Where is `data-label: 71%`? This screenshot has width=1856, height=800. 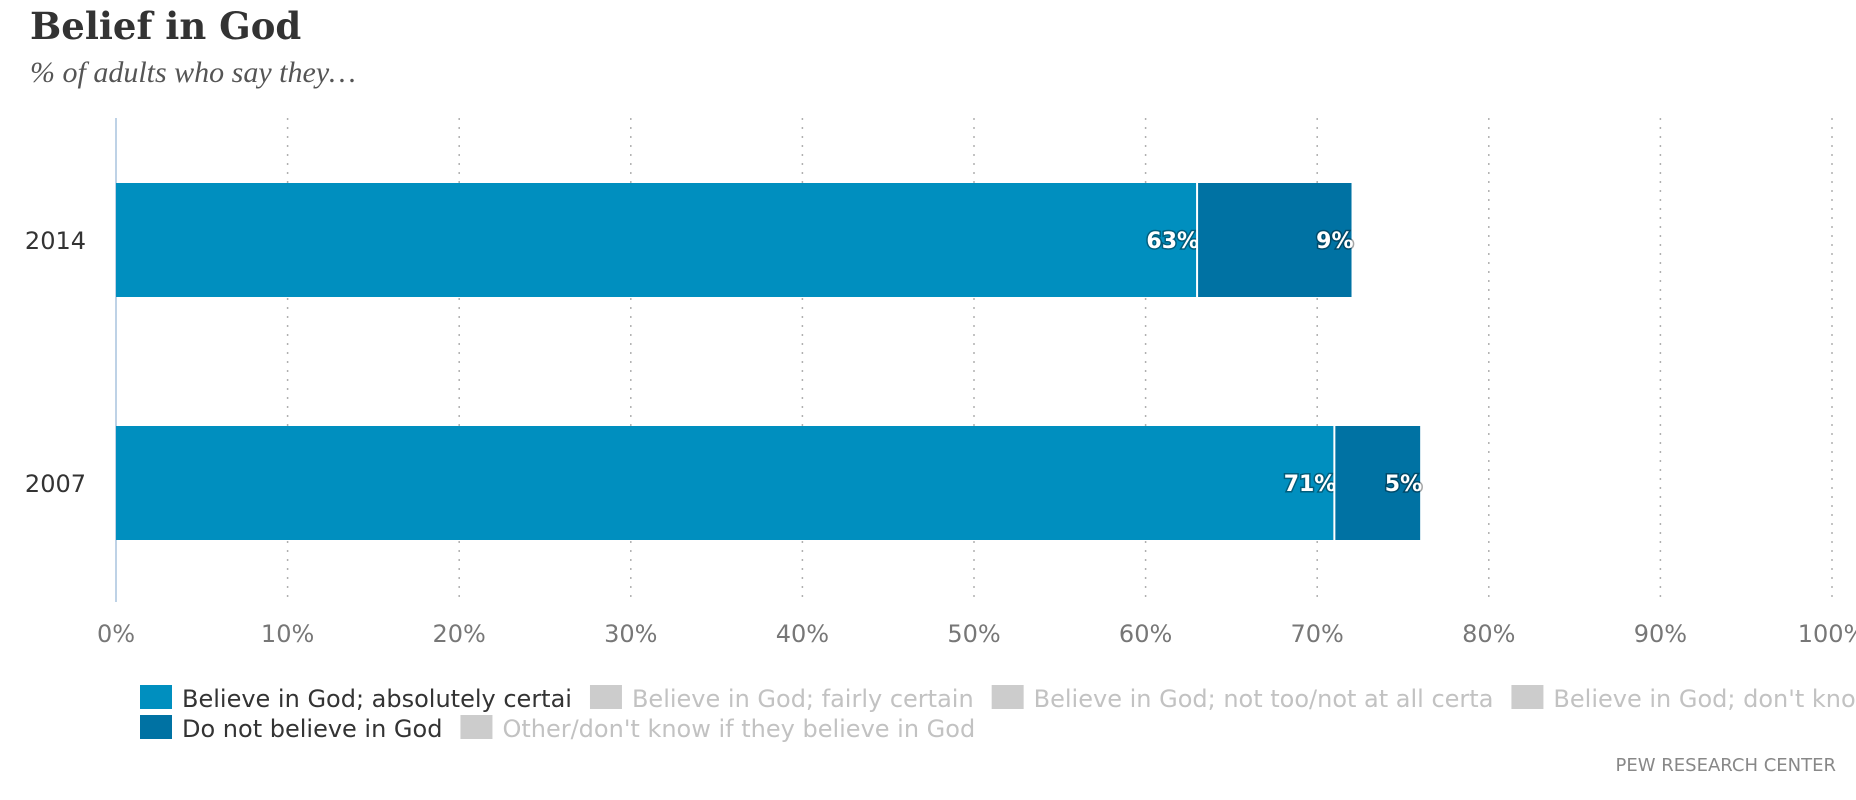
data-label: 71% is located at coordinates (1310, 484).